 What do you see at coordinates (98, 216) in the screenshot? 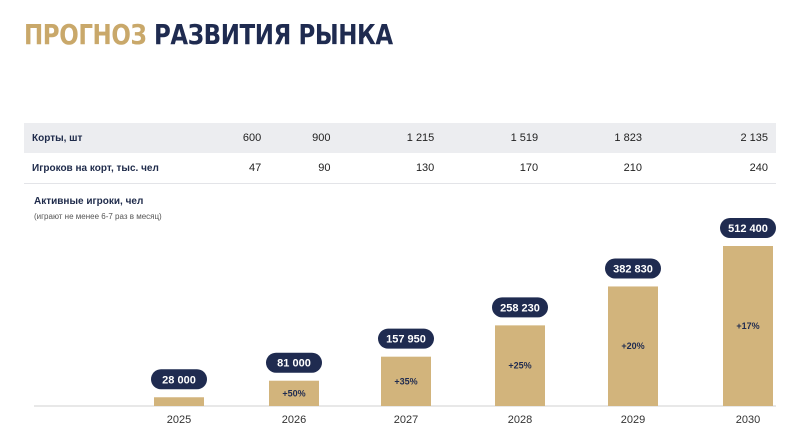
I see `chart-subtitle: (играют не менее 6-7 раз в месяц)` at bounding box center [98, 216].